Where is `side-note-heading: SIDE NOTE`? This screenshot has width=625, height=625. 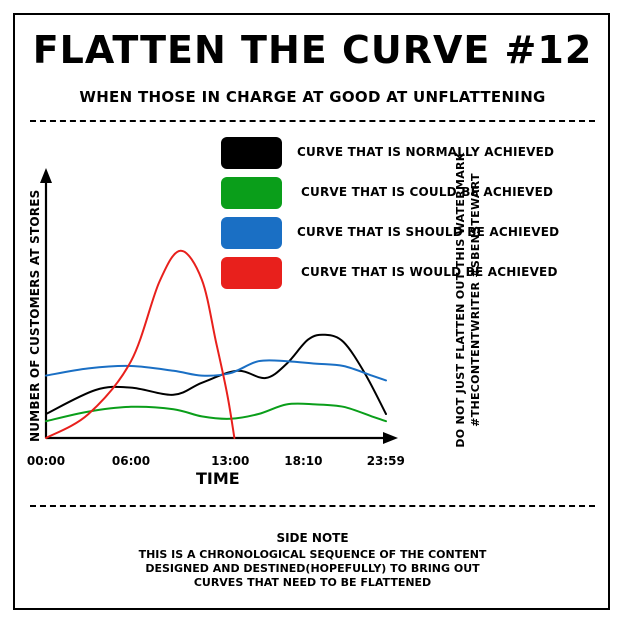 side-note-heading: SIDE NOTE is located at coordinates (312, 538).